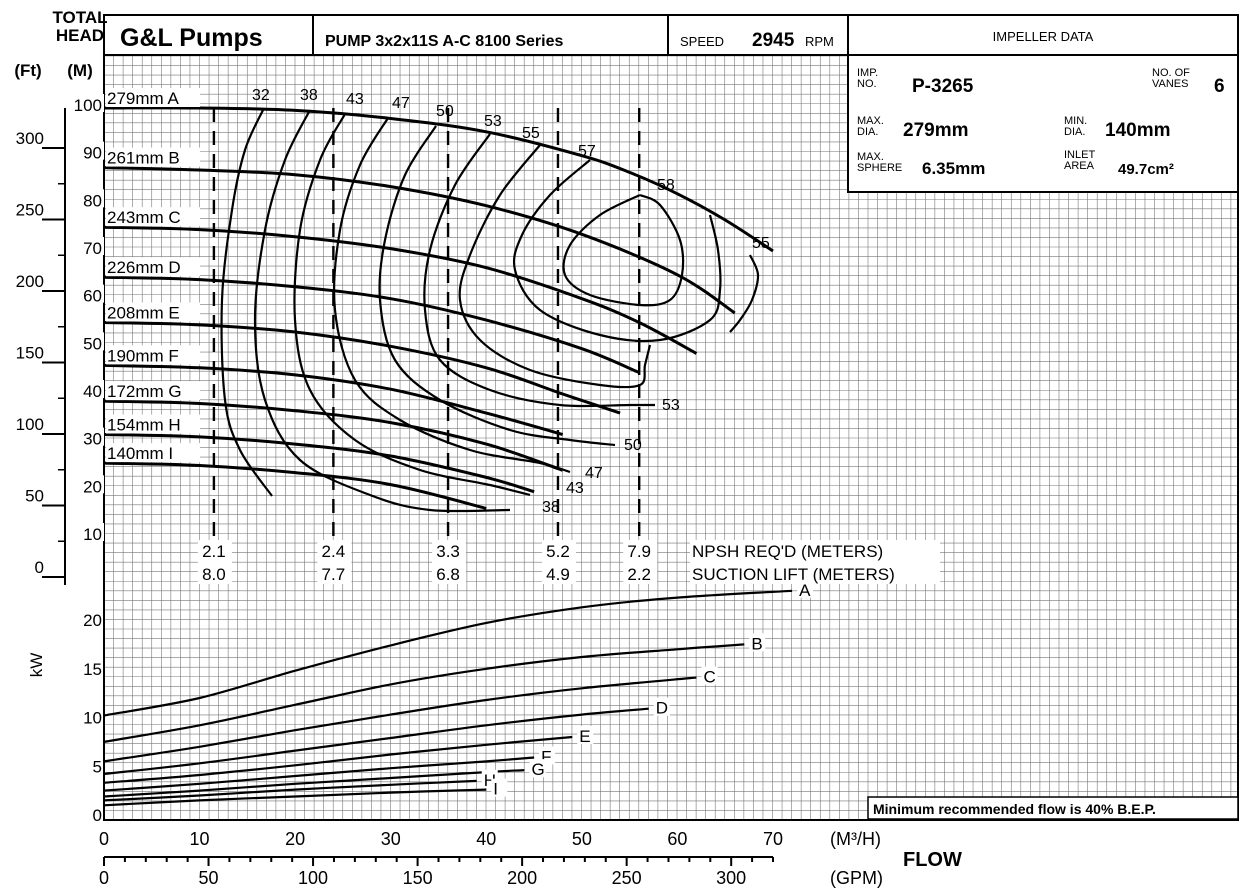  What do you see at coordinates (1171, 78) in the screenshot?
I see `vanes-label: NO. OF VANES` at bounding box center [1171, 78].